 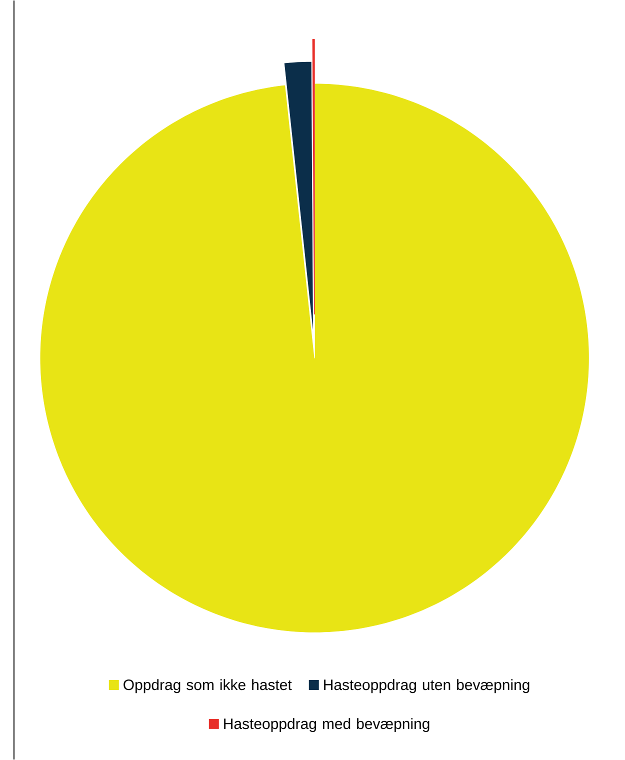 I want to click on legend-label: Hasteoppdrag med bevæpning, so click(x=327, y=725).